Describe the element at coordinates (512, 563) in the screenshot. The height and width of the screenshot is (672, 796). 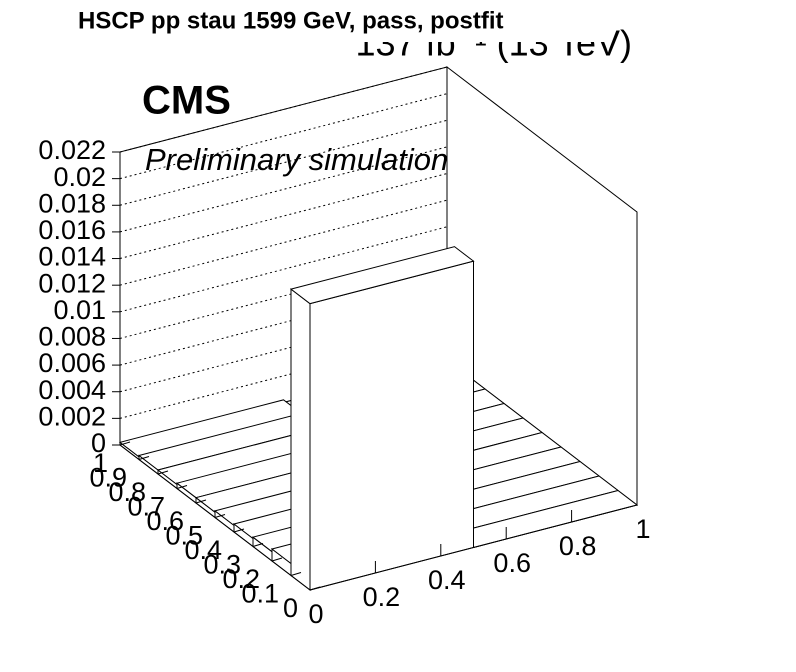
I see `x-tick-label: 0.6` at that location.